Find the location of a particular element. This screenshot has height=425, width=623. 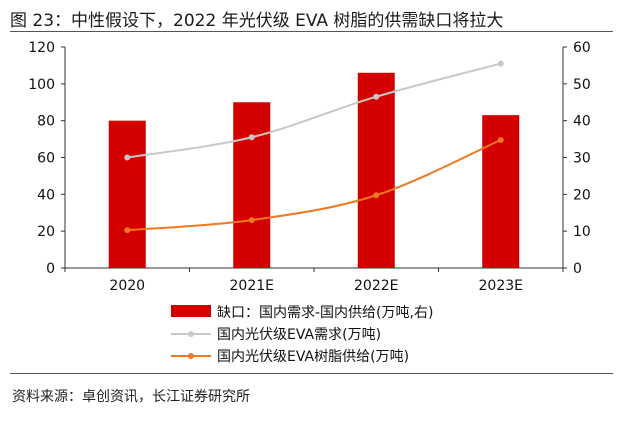

line-supply is located at coordinates (314, 185).